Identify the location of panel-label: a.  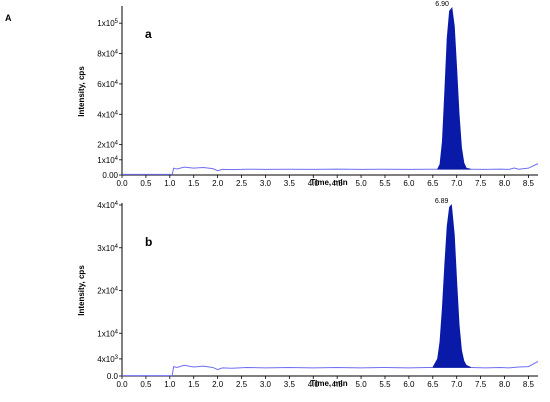
(148, 34).